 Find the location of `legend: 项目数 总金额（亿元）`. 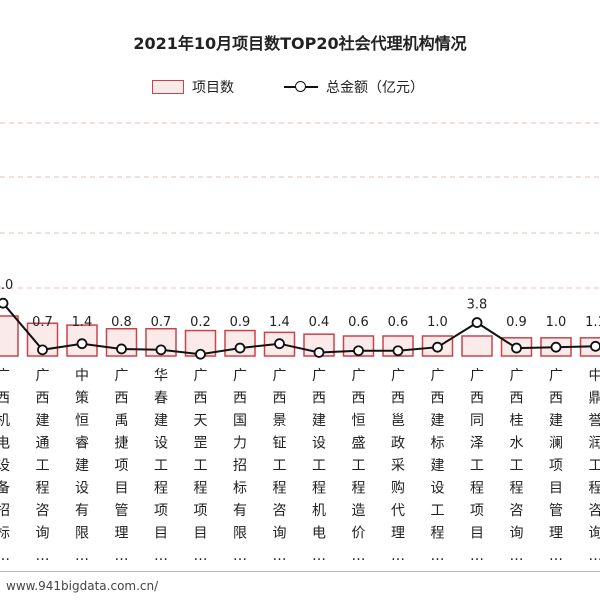

legend: 项目数 总金额（亿元） is located at coordinates (300, 87).